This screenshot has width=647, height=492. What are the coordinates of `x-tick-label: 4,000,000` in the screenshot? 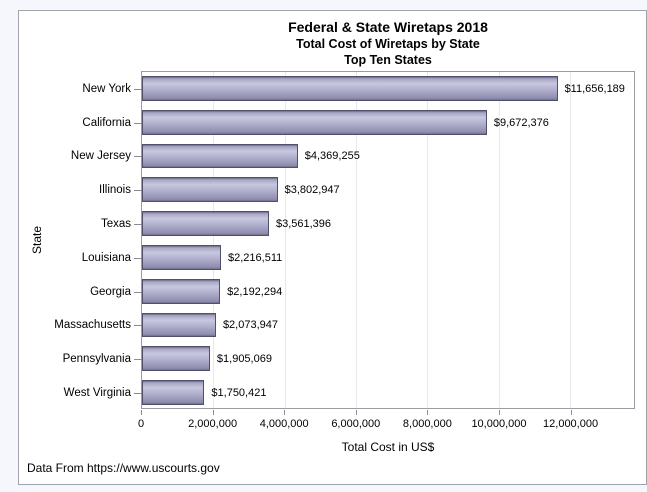 It's located at (284, 424).